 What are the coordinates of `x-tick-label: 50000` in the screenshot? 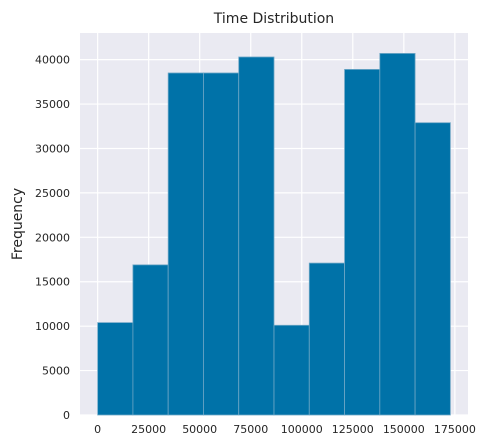 It's located at (199, 429).